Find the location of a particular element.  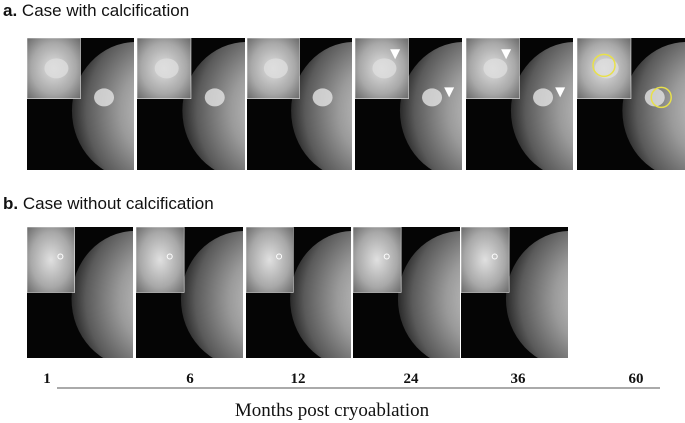

panel-title: a. Case with calcification is located at coordinates (96, 10).